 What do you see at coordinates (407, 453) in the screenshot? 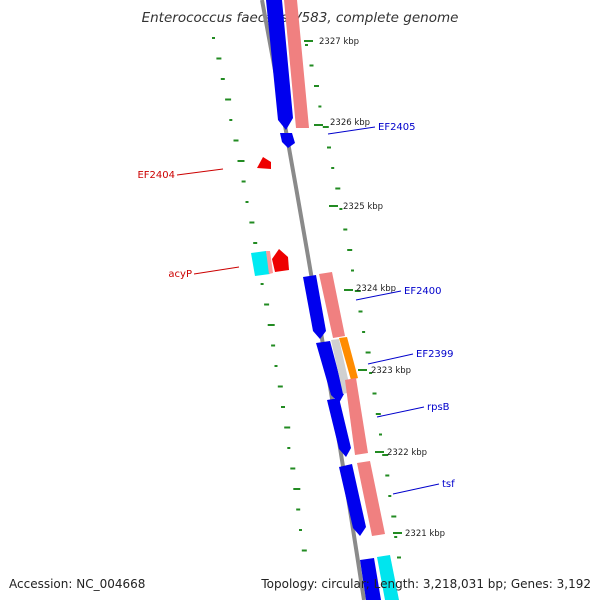
I see `scale-label: 2322 kbp` at bounding box center [407, 453].